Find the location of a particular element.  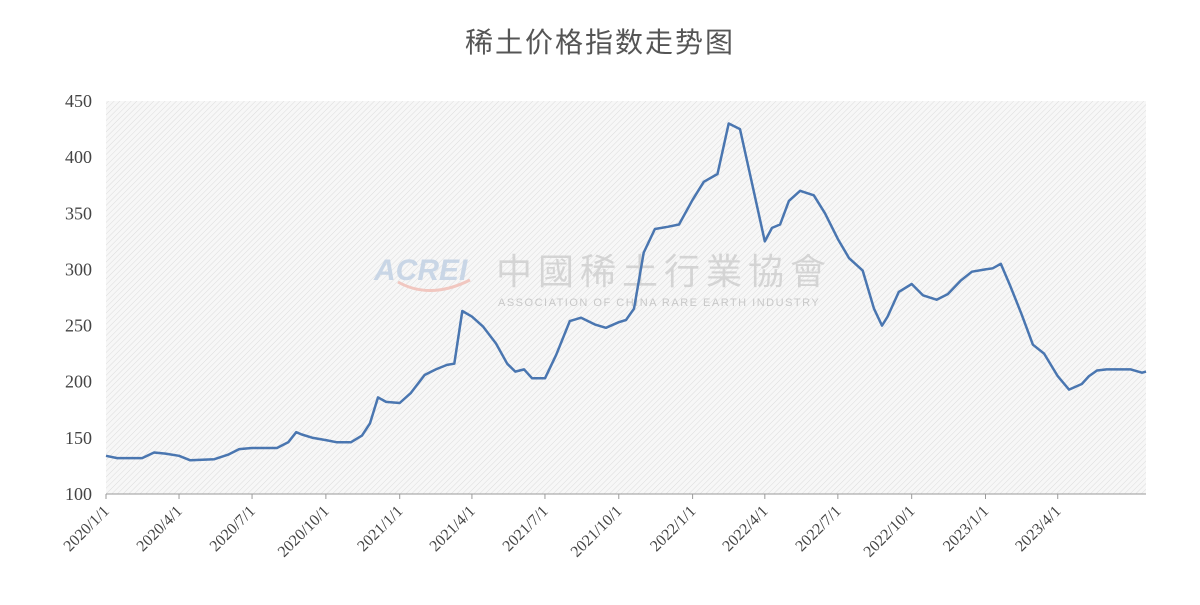

x-tick-label: 2021/10/1 is located at coordinates (597, 532).